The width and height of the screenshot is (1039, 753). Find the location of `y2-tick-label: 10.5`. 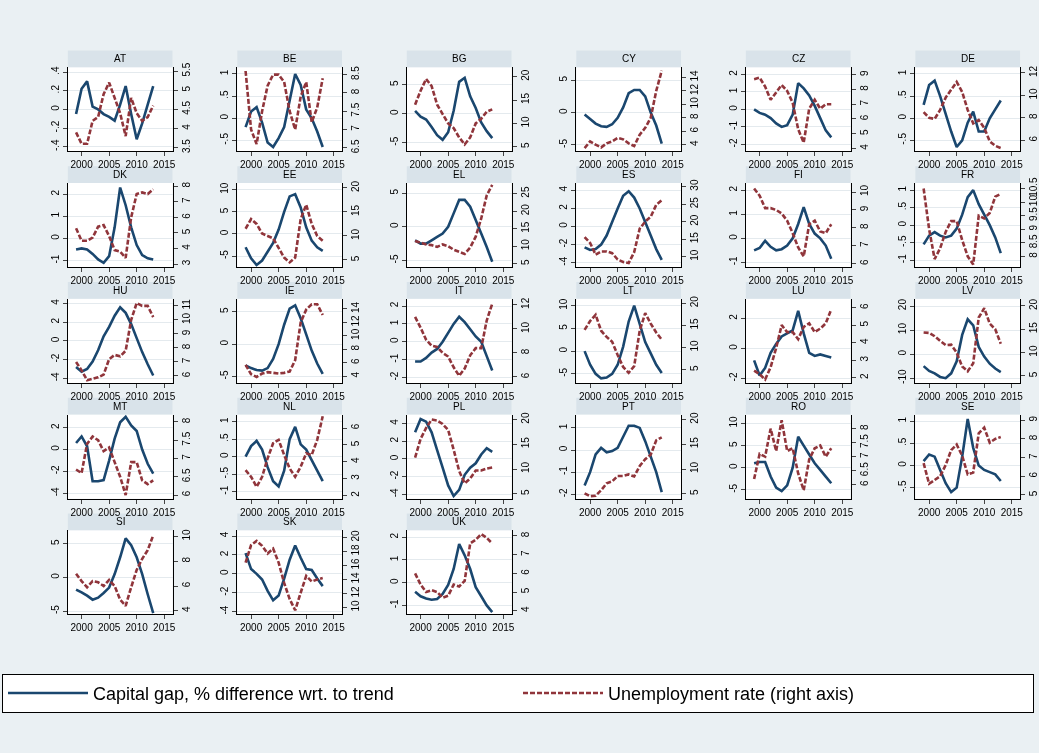

y2-tick-label: 10.5 is located at coordinates (1033, 186).